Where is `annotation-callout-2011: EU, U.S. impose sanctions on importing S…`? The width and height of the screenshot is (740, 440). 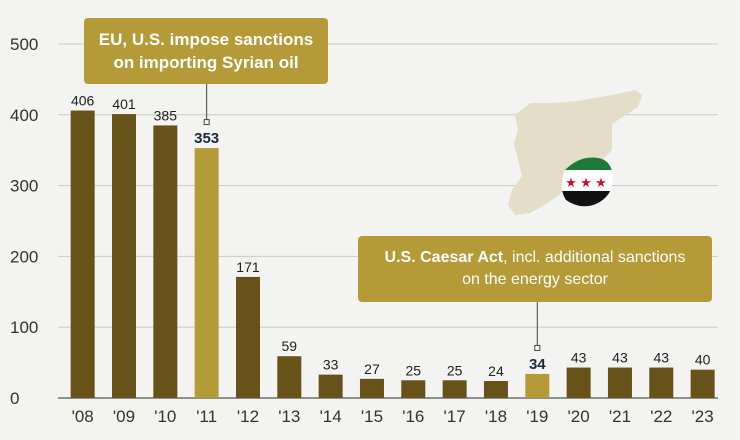
annotation-callout-2011: EU, U.S. impose sanctions on importing S… is located at coordinates (206, 51).